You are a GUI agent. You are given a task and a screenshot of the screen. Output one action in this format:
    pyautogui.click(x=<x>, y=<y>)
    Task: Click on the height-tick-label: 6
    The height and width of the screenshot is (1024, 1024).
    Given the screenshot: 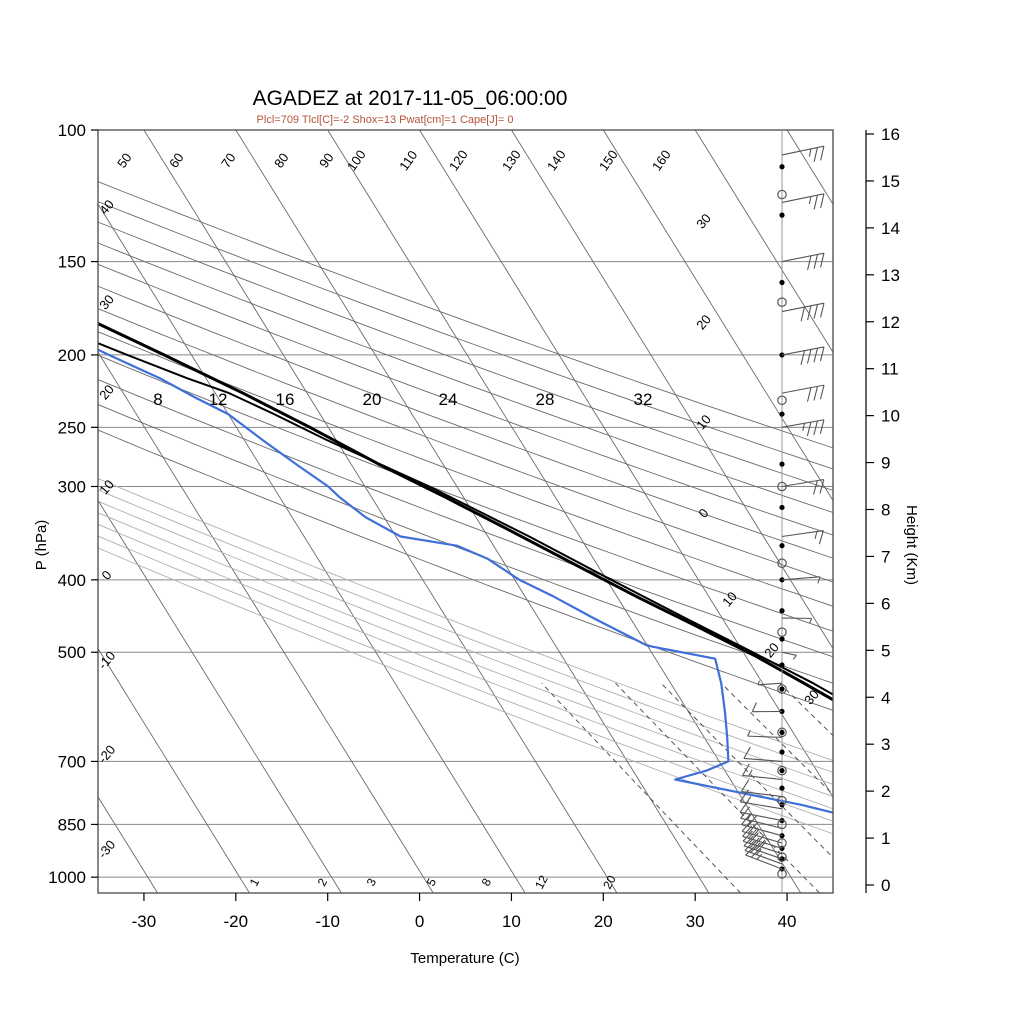 What is the action you would take?
    pyautogui.click(x=885, y=603)
    